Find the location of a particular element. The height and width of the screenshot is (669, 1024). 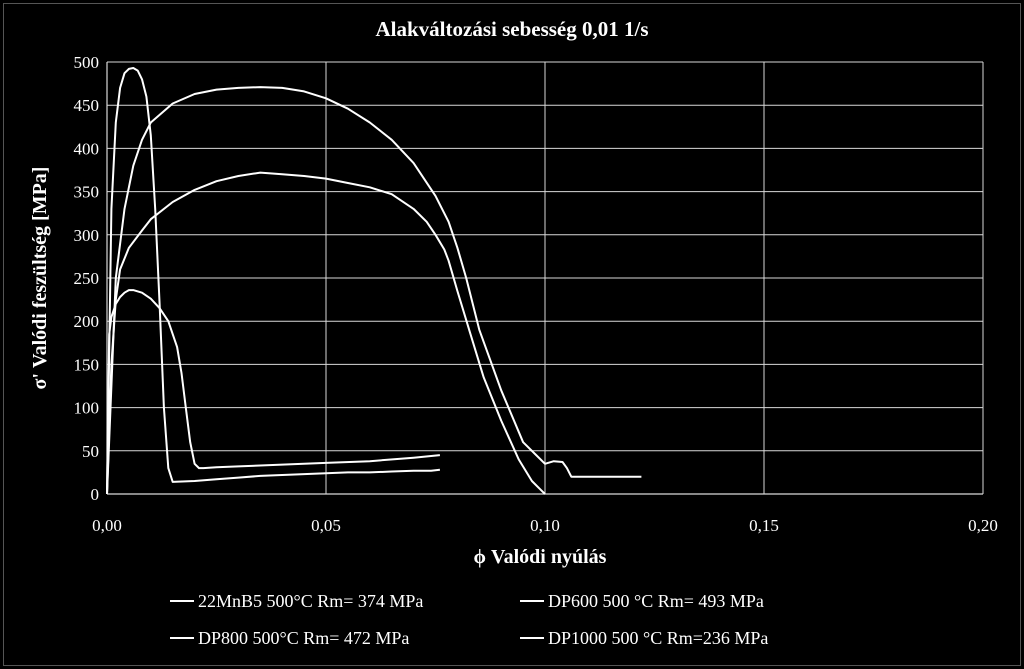

y-tick-label: 0 is located at coordinates (95, 494).